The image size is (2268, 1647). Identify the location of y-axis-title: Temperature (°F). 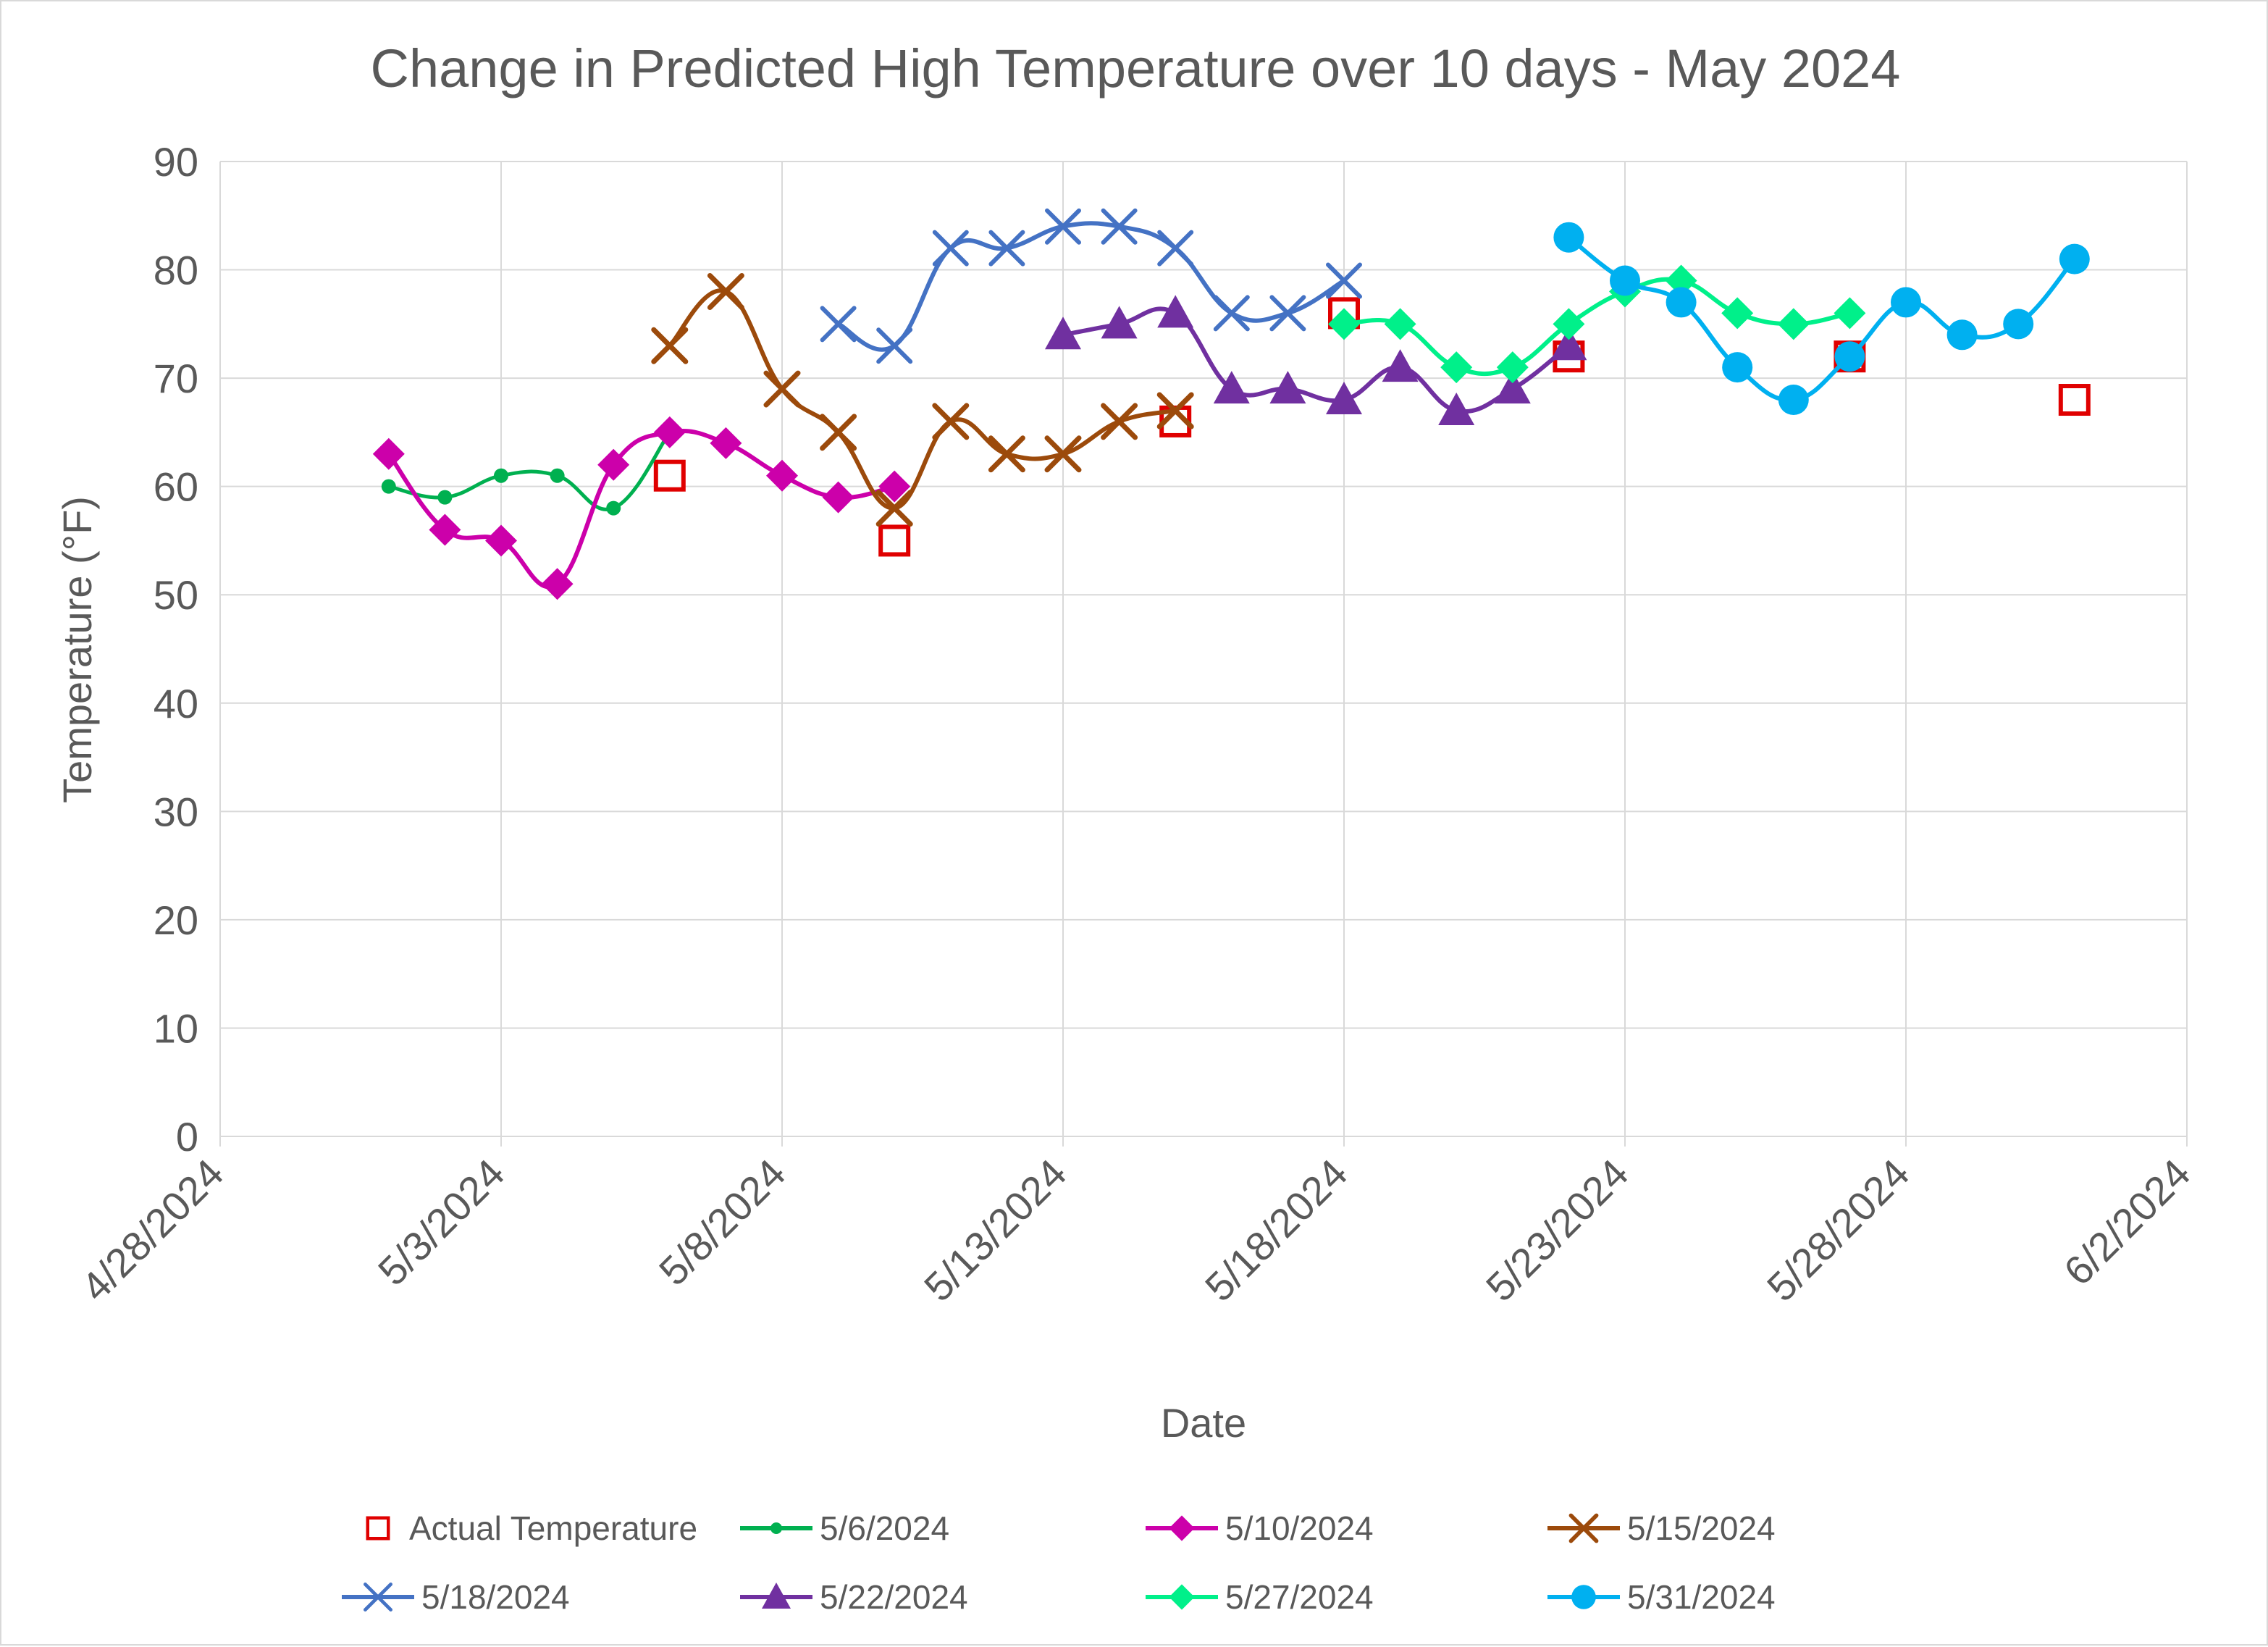
(77, 649).